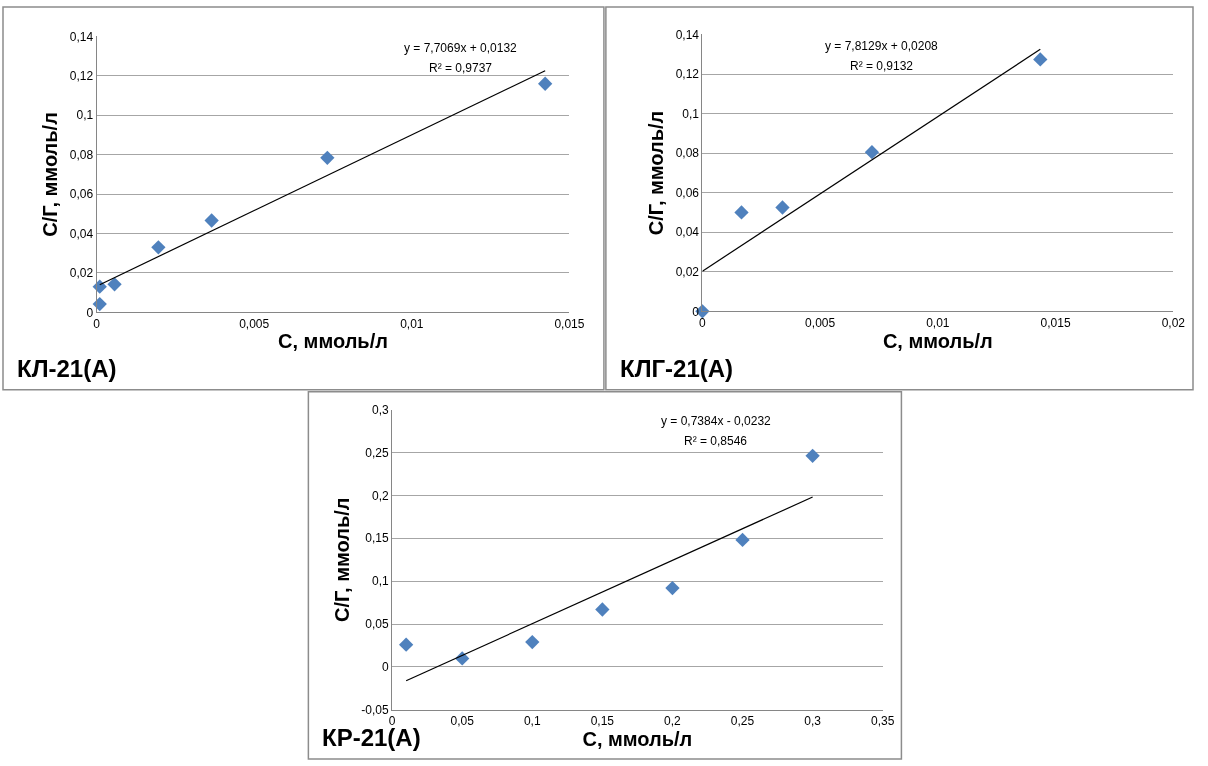  What do you see at coordinates (882, 66) in the screenshot?
I see `annotation: R² = 0,9132` at bounding box center [882, 66].